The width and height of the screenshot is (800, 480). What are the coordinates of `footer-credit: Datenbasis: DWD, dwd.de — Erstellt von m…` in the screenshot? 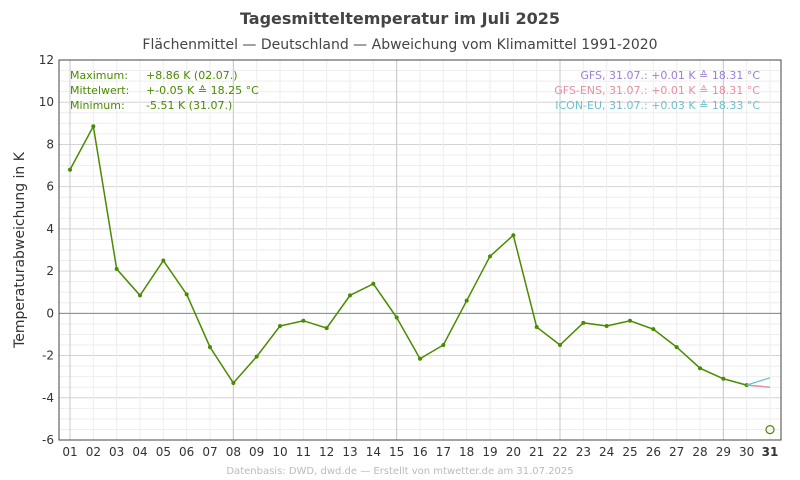 It's located at (399, 471).